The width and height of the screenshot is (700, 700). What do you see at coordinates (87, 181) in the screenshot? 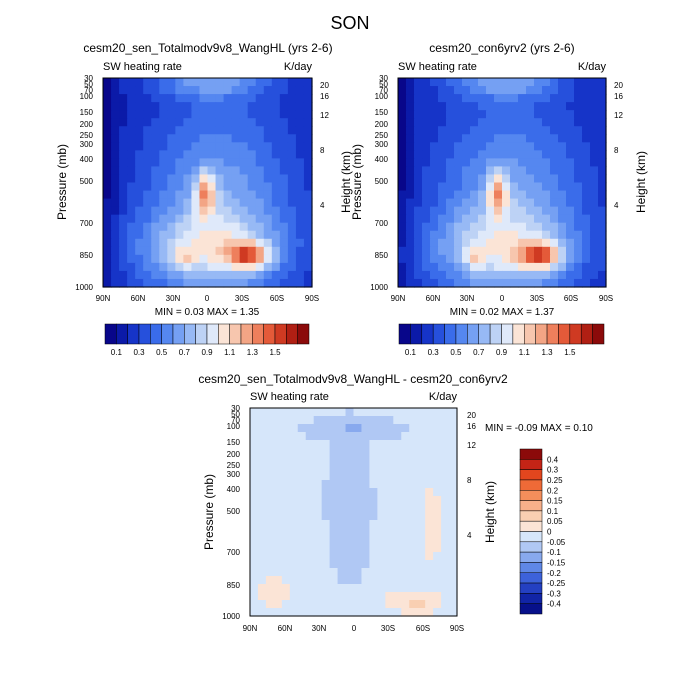
I see `y-tick-label: 500` at bounding box center [87, 181].